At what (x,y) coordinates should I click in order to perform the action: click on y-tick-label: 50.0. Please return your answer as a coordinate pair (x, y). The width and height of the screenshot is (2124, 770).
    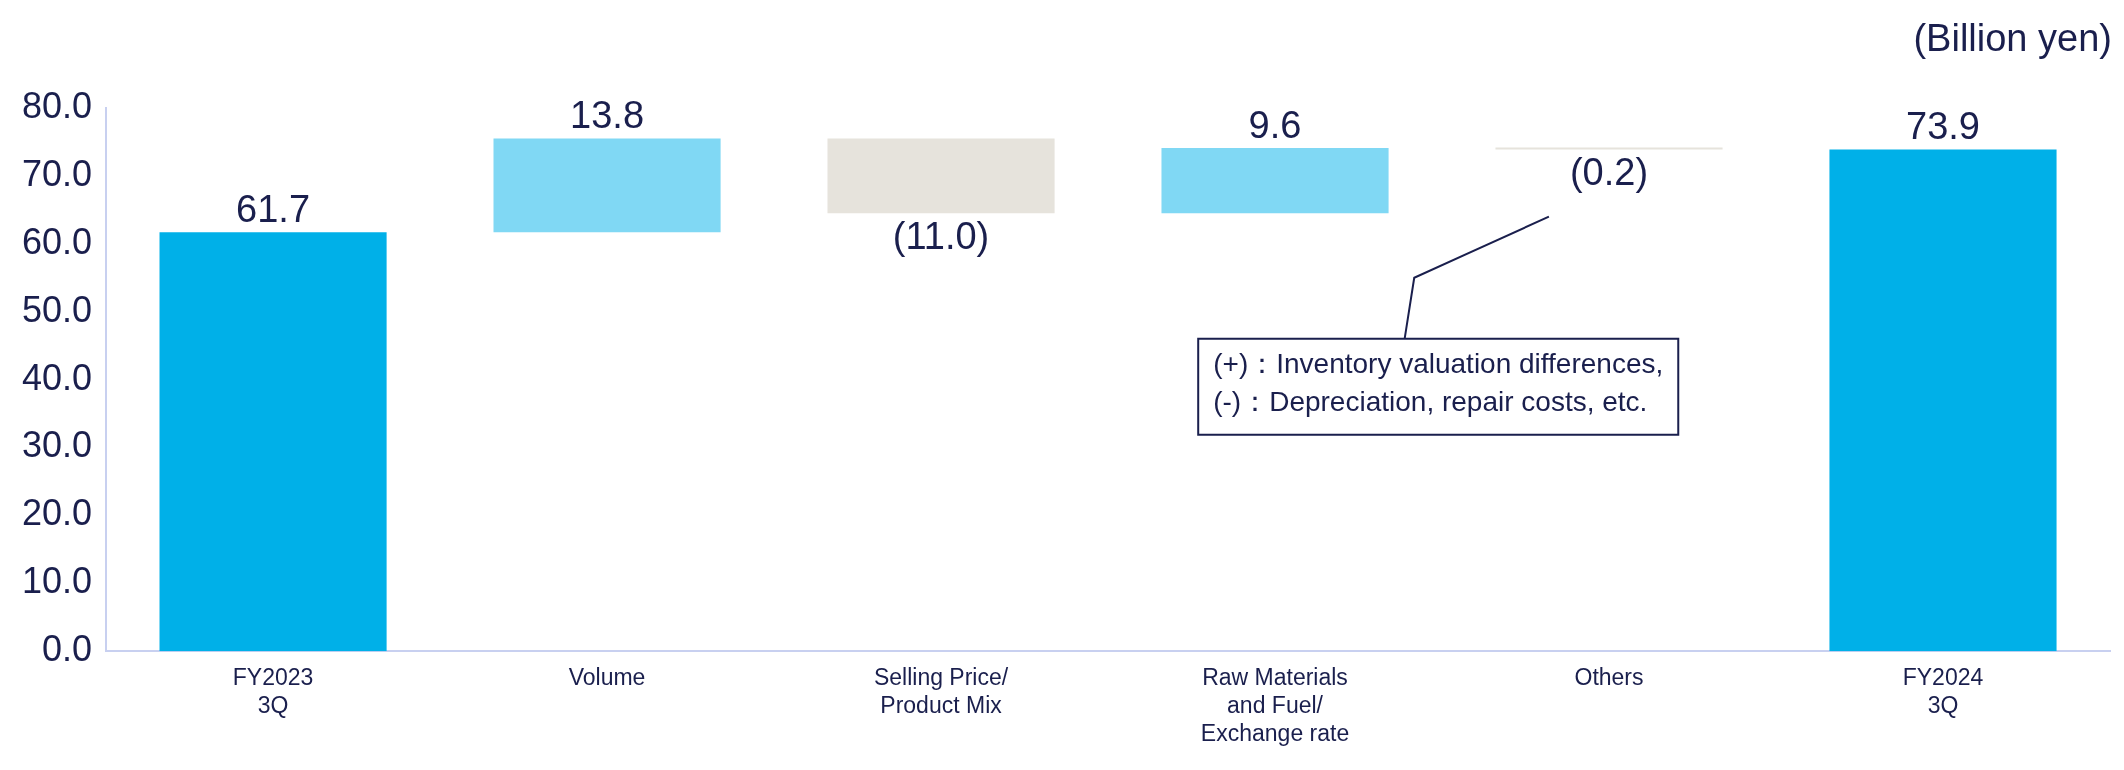
    Looking at the image, I should click on (57, 309).